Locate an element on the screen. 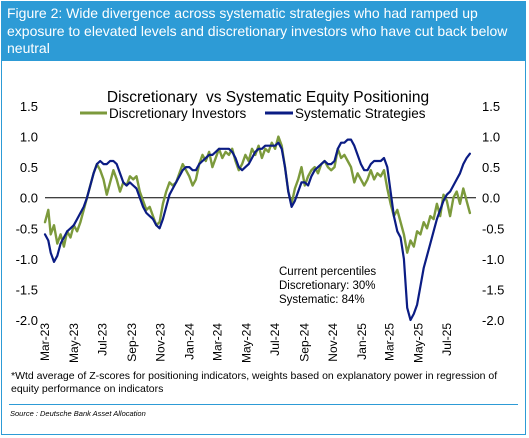 This screenshot has height=438, width=529. y-tick-label-left: 0.0 is located at coordinates (29, 198).